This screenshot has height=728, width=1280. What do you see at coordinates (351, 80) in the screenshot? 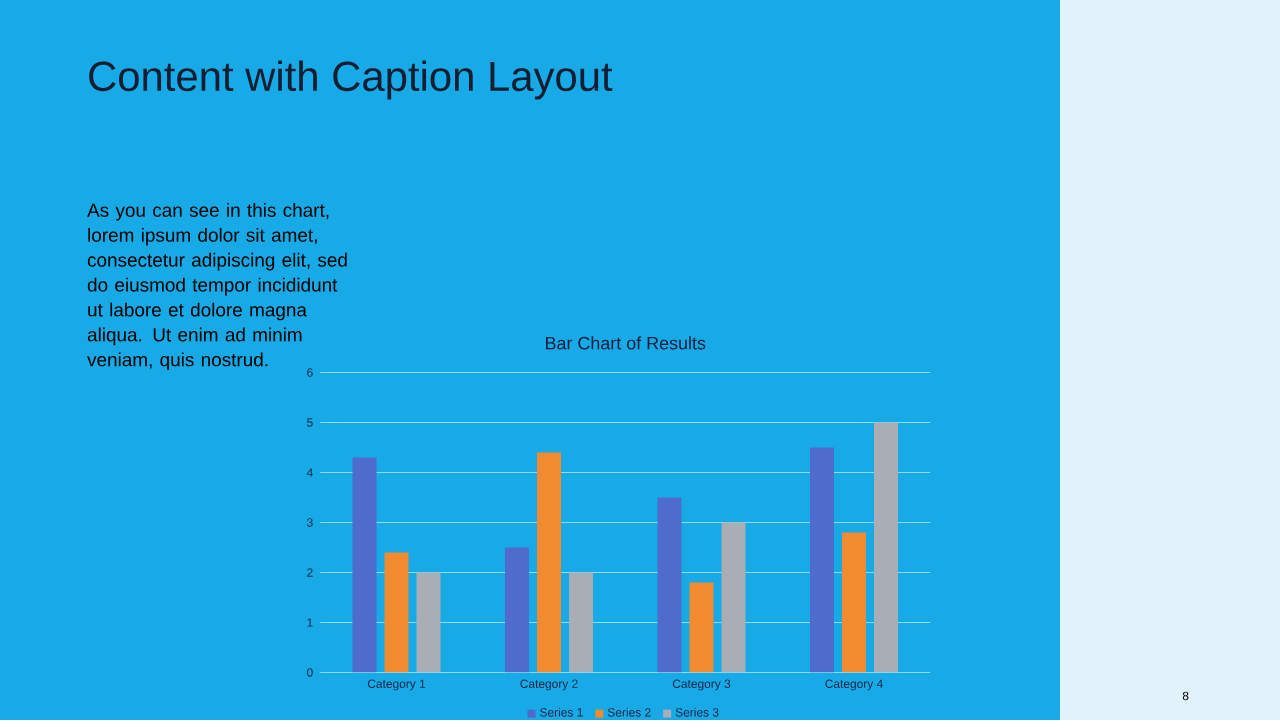
I see `text: Content with Caption Layout` at bounding box center [351, 80].